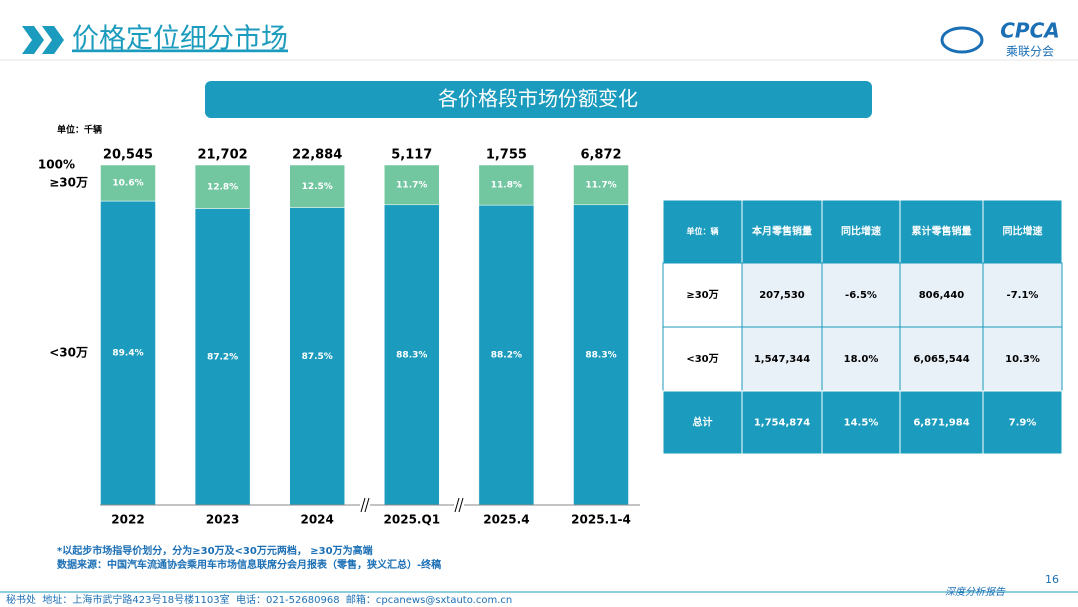  Describe the element at coordinates (222, 520) in the screenshot. I see `x-tick-label: 2023` at that location.